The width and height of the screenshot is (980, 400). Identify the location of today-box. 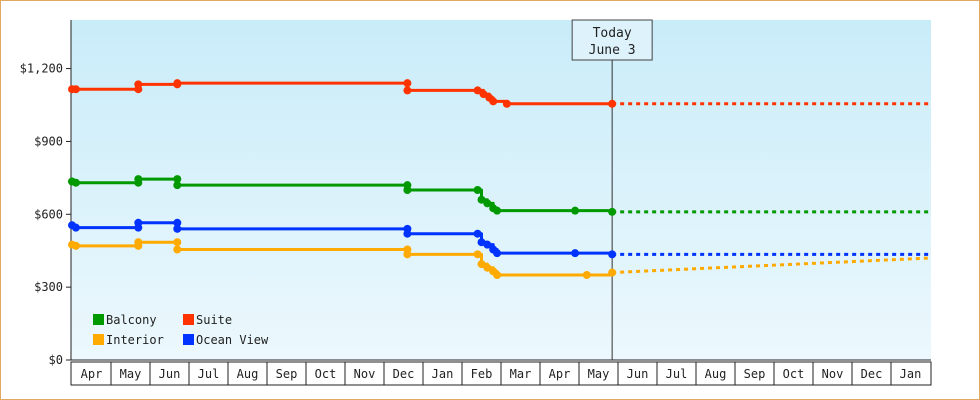
(612, 40).